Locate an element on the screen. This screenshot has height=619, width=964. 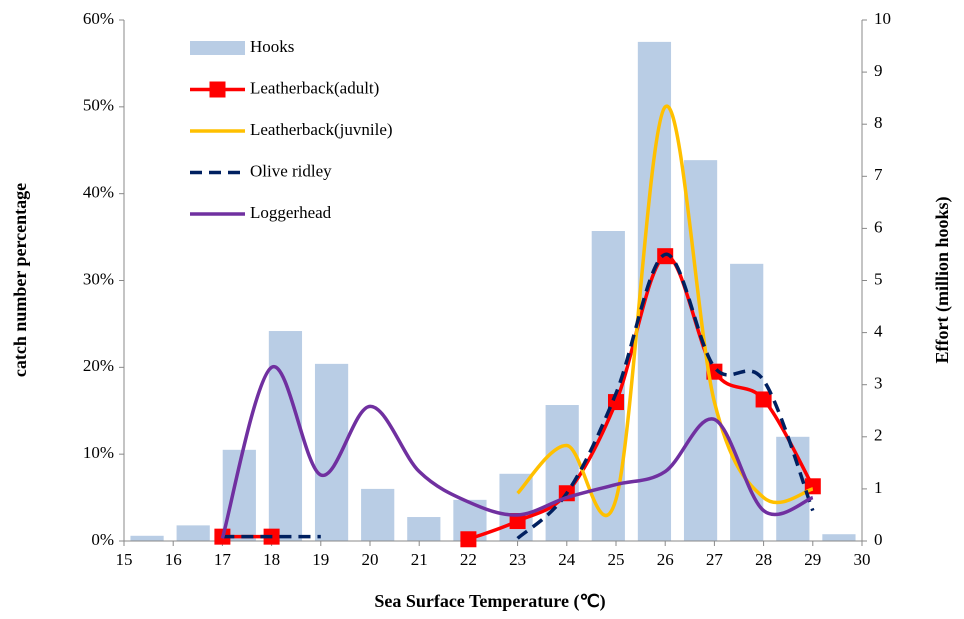
x-tick-label: 24 is located at coordinates (567, 559).